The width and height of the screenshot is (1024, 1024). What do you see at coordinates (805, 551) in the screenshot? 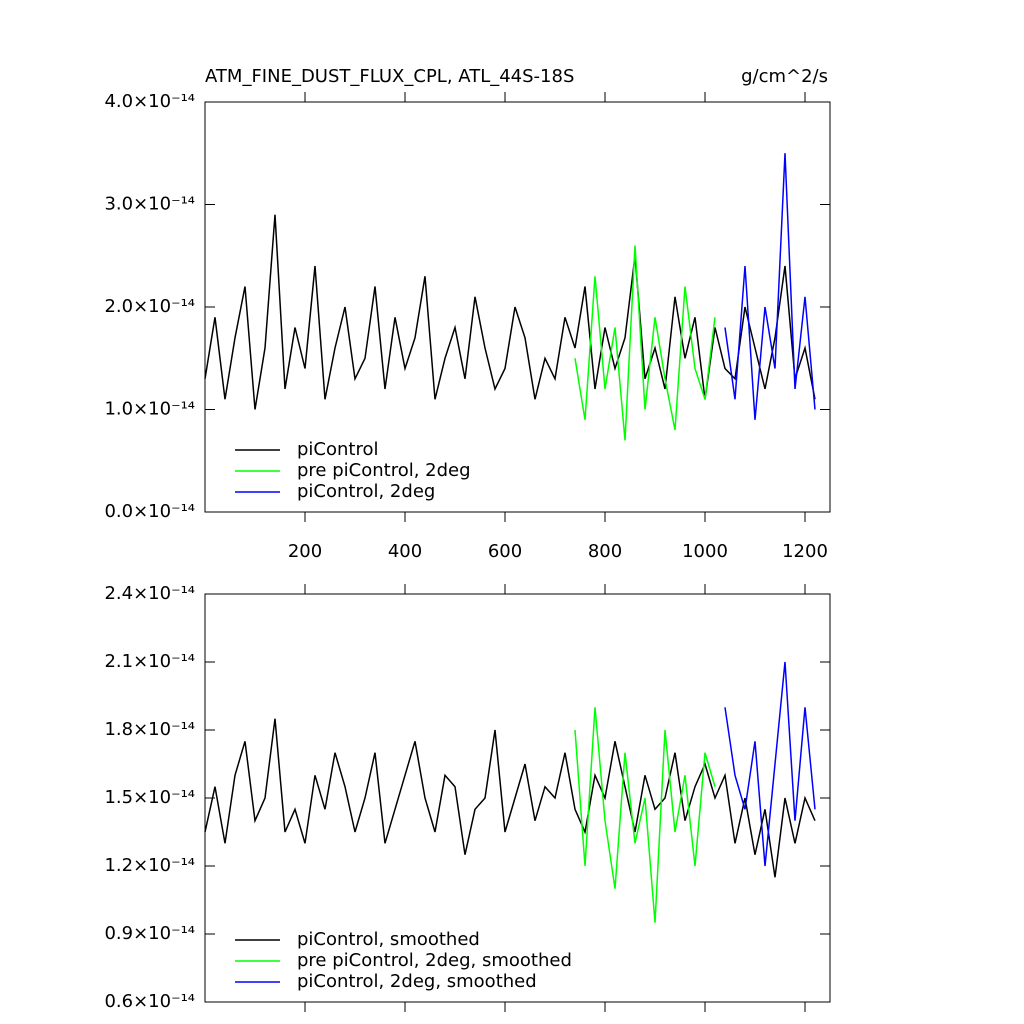
I see `x-tick-label: 1200` at bounding box center [805, 551].